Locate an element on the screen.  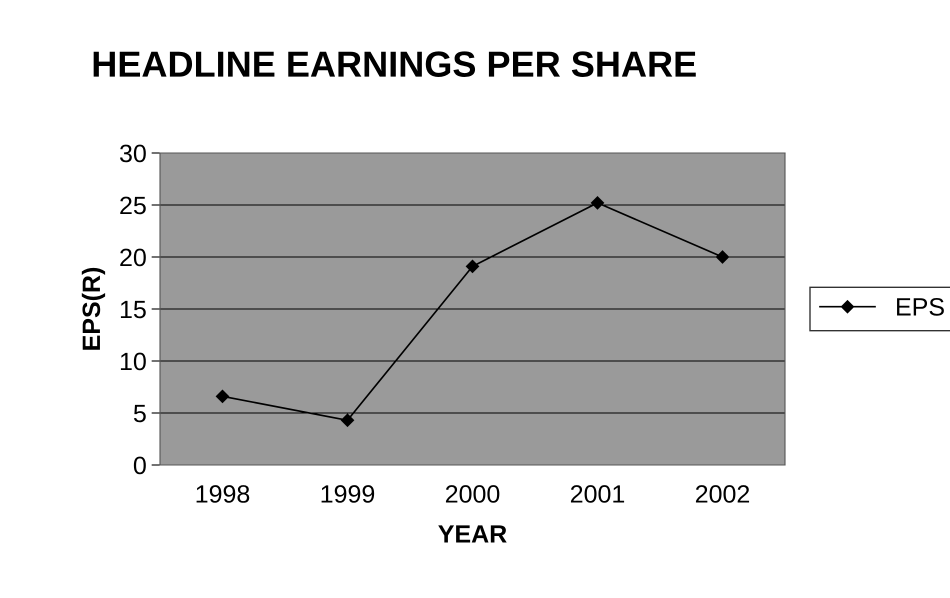
chart-title: HEADLINE EARNINGS PER SHARE is located at coordinates (395, 64).